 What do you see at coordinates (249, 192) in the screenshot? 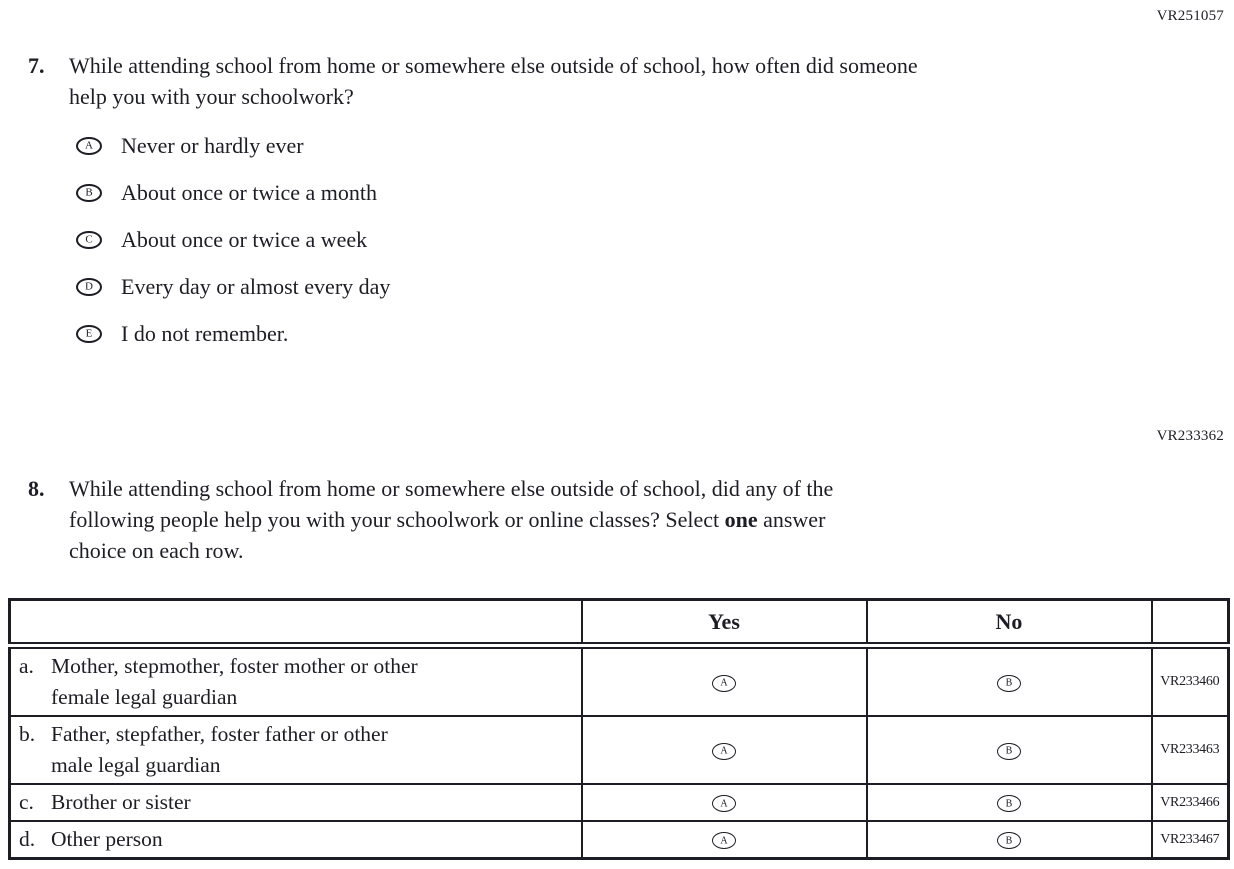
I see `option-label: About once or twice a month` at bounding box center [249, 192].